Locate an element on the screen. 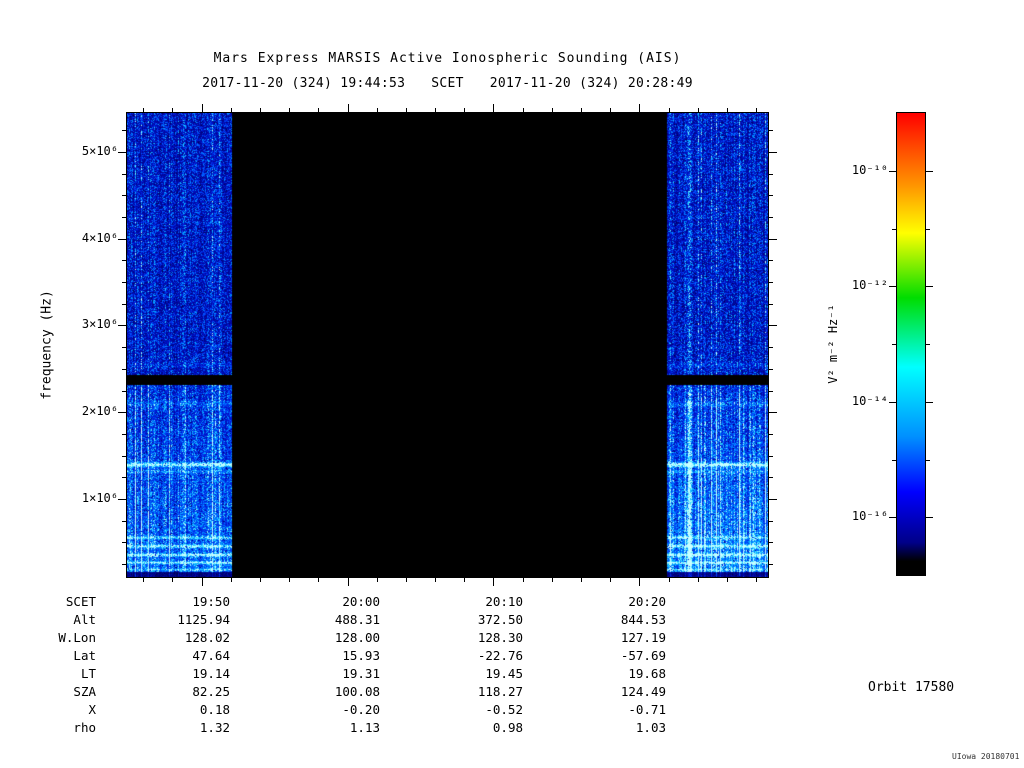 The width and height of the screenshot is (1024, 768). table-cell: 20:10 is located at coordinates (504, 601).